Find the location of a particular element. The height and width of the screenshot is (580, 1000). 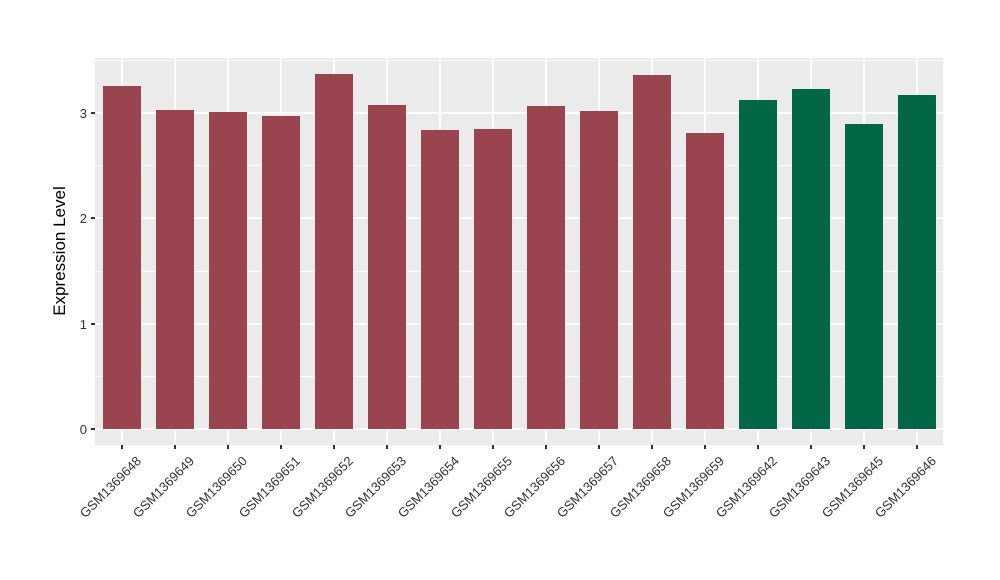

y-tick-label: 2 is located at coordinates (83, 219).